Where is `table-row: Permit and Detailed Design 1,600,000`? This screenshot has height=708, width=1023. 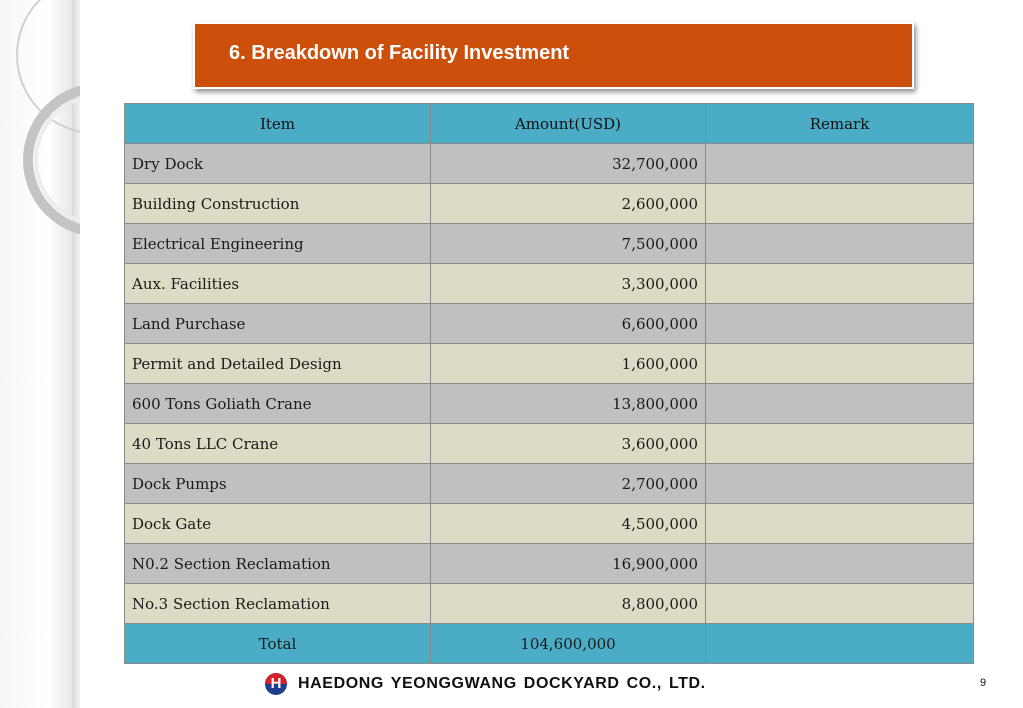
table-row: Permit and Detailed Design 1,600,000 is located at coordinates (549, 363).